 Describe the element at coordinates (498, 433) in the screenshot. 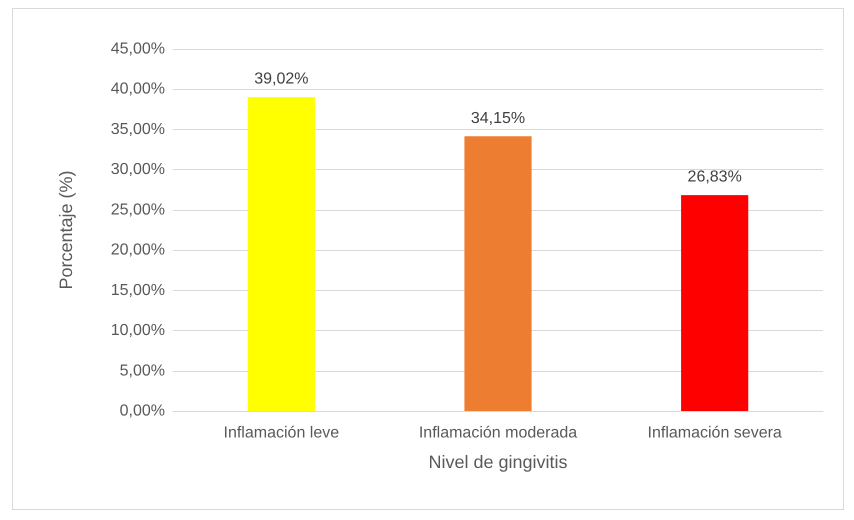

I see `x-tick-label: Inflamación moderada` at that location.